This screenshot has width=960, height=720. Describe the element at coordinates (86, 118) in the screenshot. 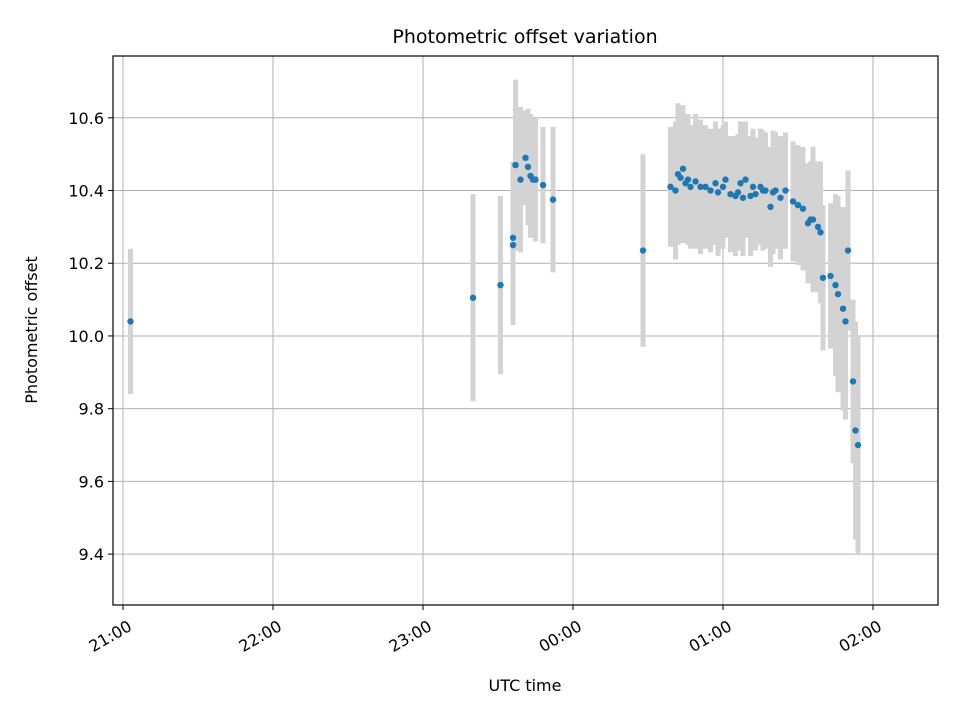

I see `y-tick-label: 10.6` at that location.